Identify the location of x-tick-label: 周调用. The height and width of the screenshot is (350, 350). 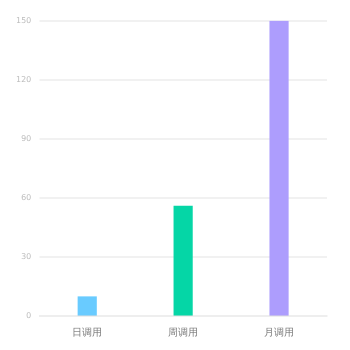
(183, 332).